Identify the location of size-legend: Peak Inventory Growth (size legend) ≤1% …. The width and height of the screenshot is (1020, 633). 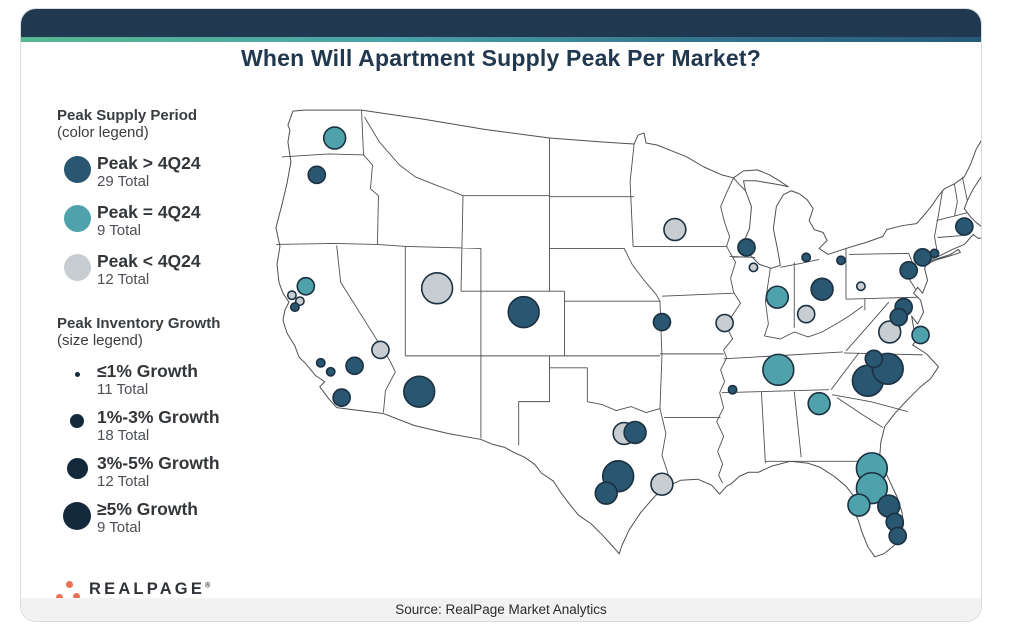
(168, 430).